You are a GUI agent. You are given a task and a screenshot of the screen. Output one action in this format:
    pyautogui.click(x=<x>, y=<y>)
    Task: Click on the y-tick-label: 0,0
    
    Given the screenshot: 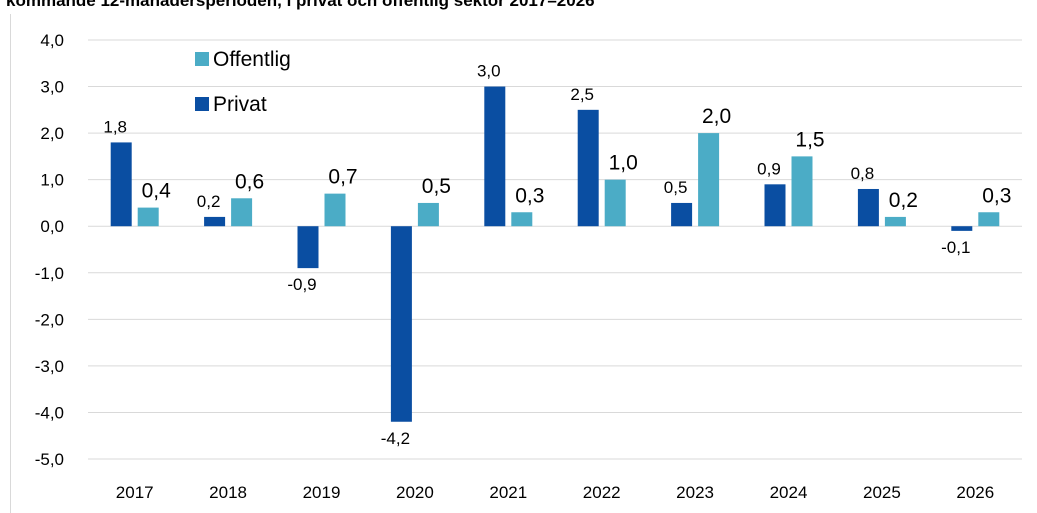 What is the action you would take?
    pyautogui.click(x=52, y=226)
    